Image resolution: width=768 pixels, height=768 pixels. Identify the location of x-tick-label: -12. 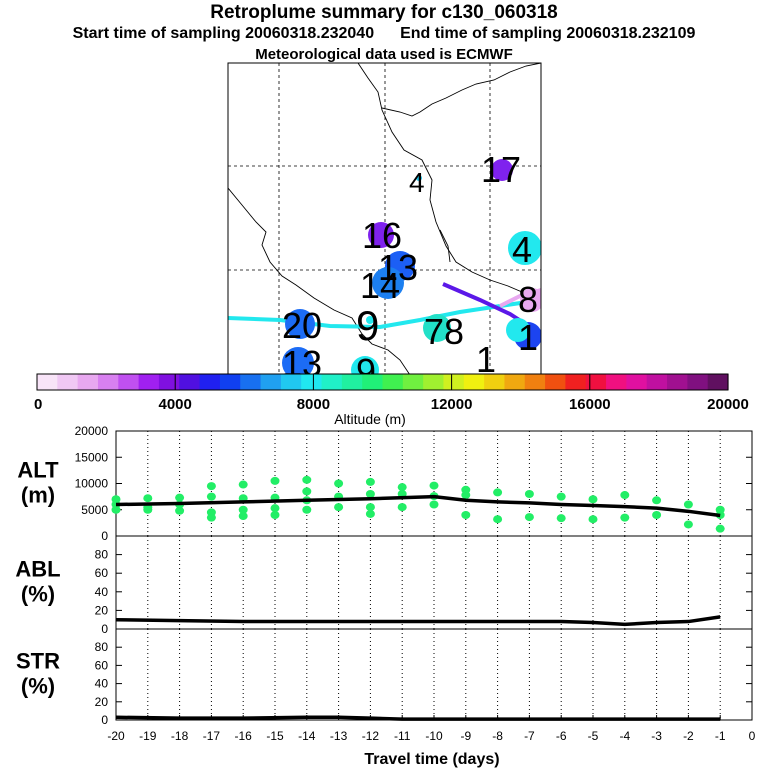
(371, 736).